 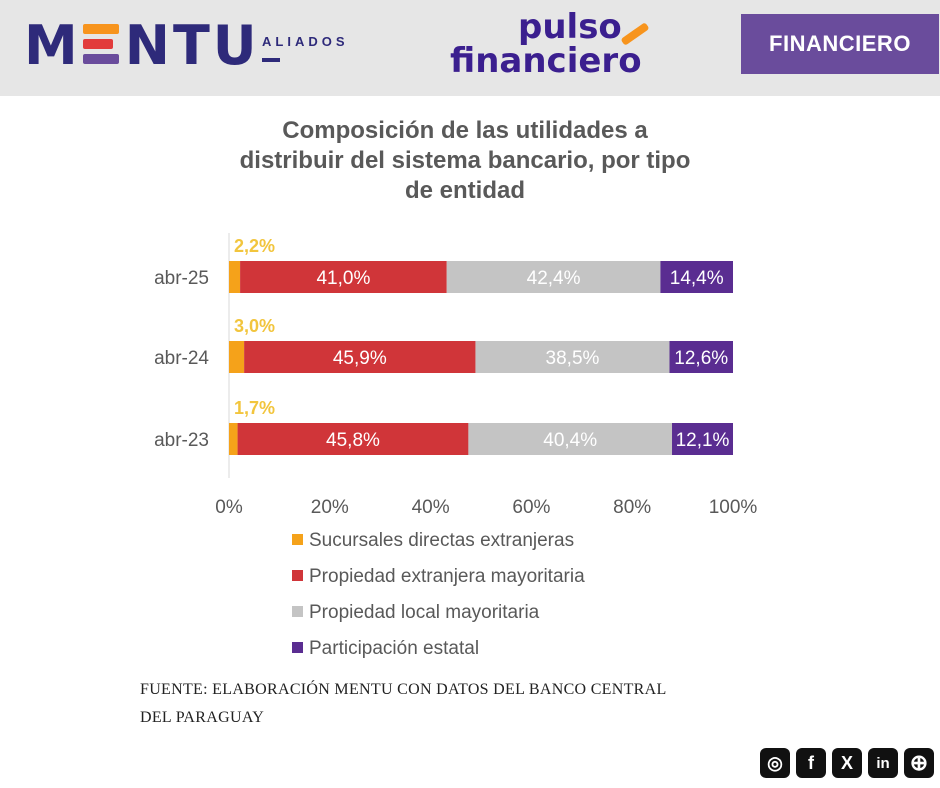 I want to click on section-badge: FINANCIERO, so click(x=840, y=44).